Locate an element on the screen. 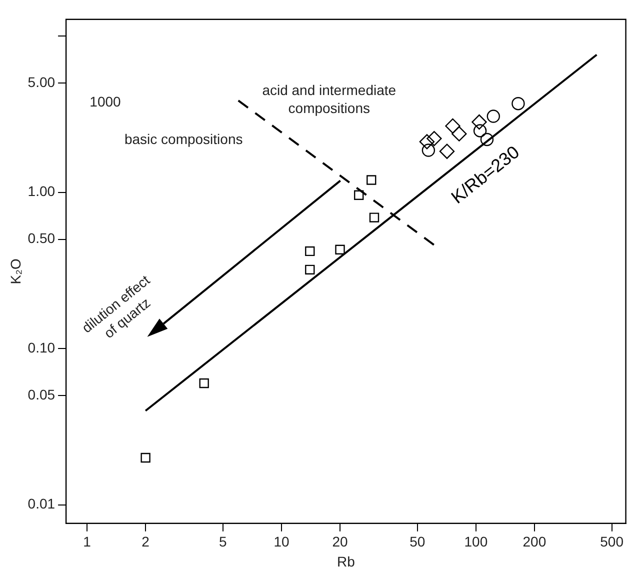 Image resolution: width=642 pixels, height=579 pixels. x-tick-label: 2 is located at coordinates (146, 542).